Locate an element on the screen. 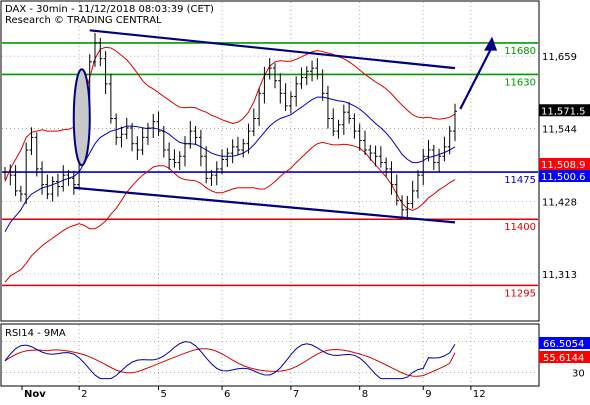 The image size is (590, 405). date-label: 2 is located at coordinates (84, 394).